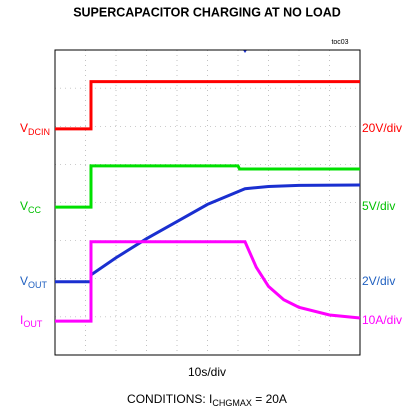  I want to click on trace-label: VDCIN, so click(35, 129).